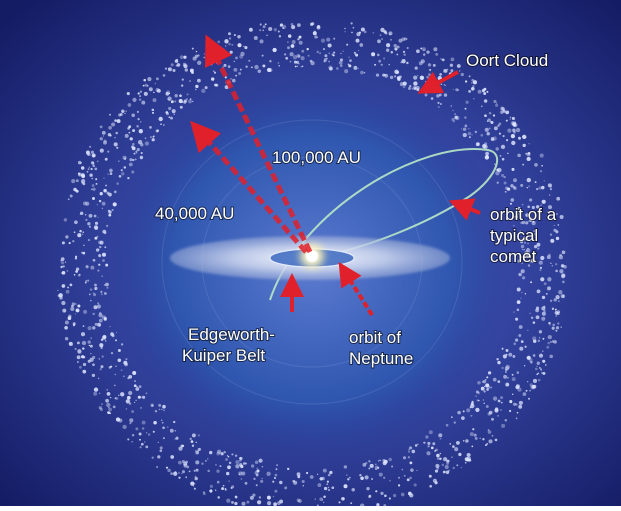 The height and width of the screenshot is (511, 621). I want to click on comet-label-line2: typical, so click(514, 235).